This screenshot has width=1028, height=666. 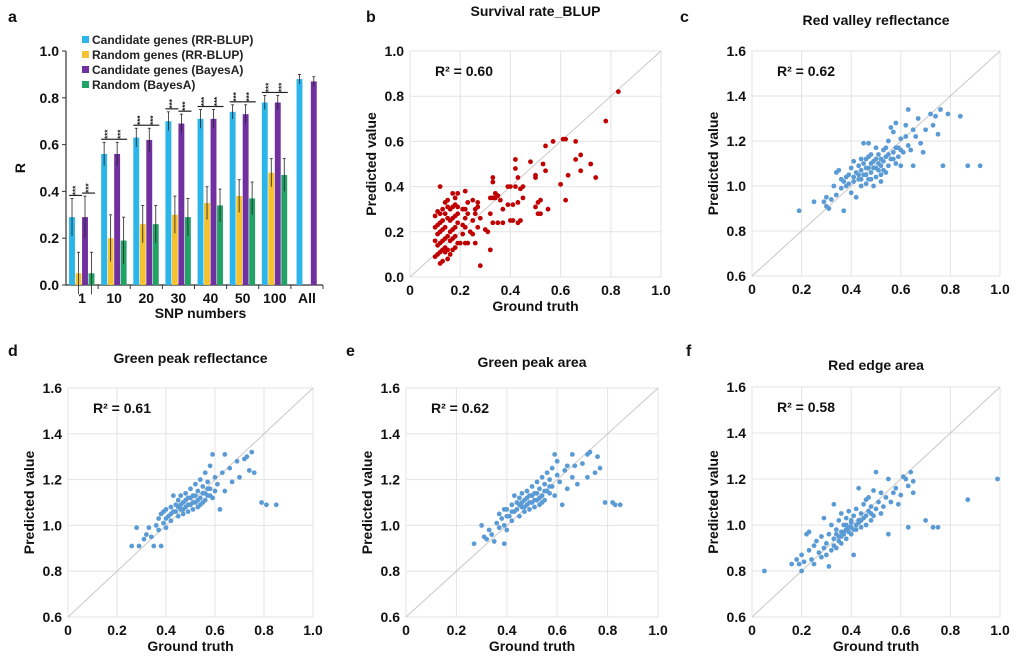 I want to click on bar, so click(x=264, y=193).